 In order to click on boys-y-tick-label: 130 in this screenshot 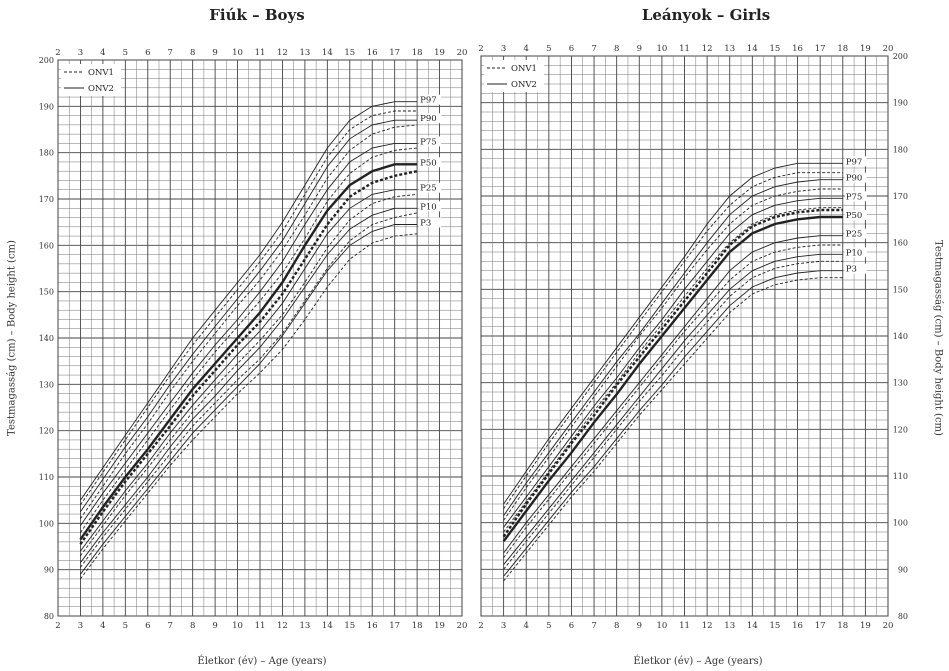, I will do `click(46, 384)`.